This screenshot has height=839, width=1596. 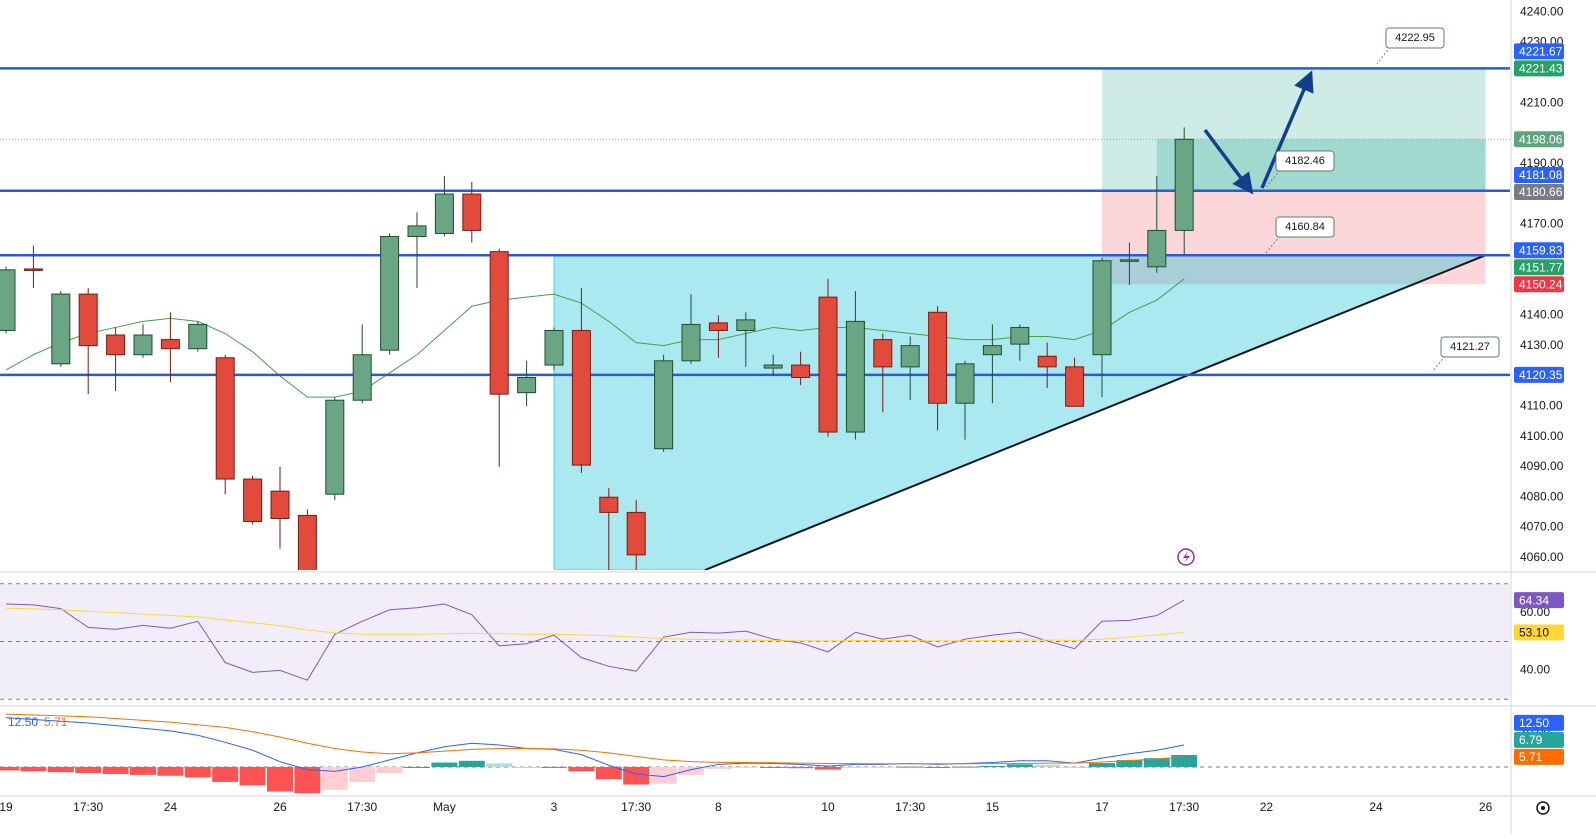 I want to click on settings-icon, so click(x=1543, y=808).